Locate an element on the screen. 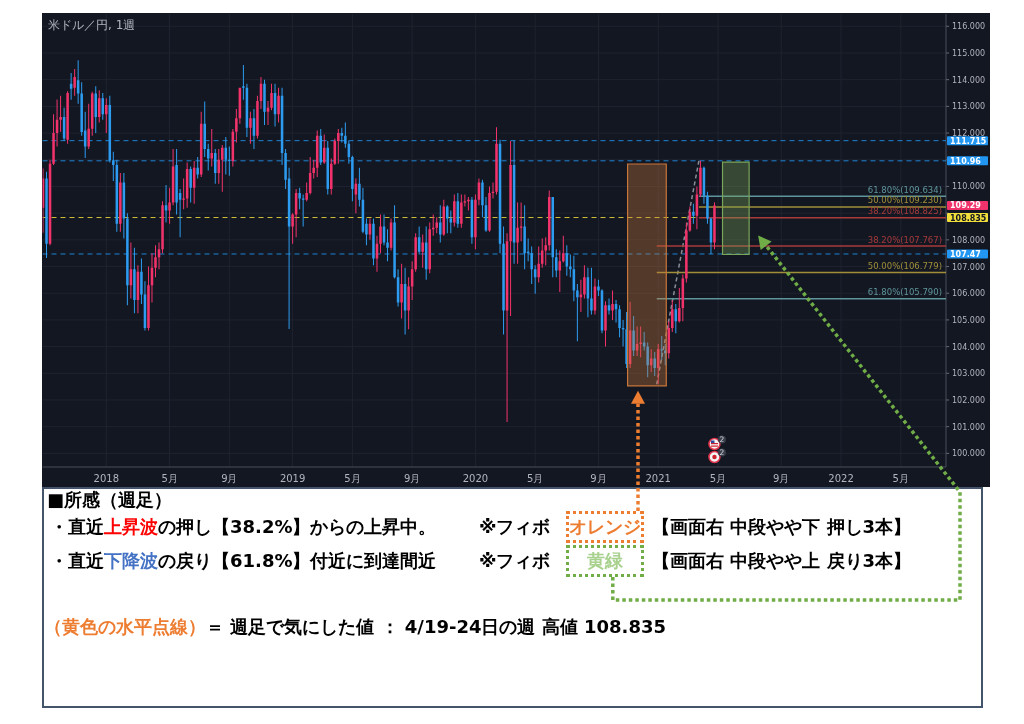 Image resolution: width=1024 pixels, height=724 pixels. text: オレンジ is located at coordinates (605, 526).